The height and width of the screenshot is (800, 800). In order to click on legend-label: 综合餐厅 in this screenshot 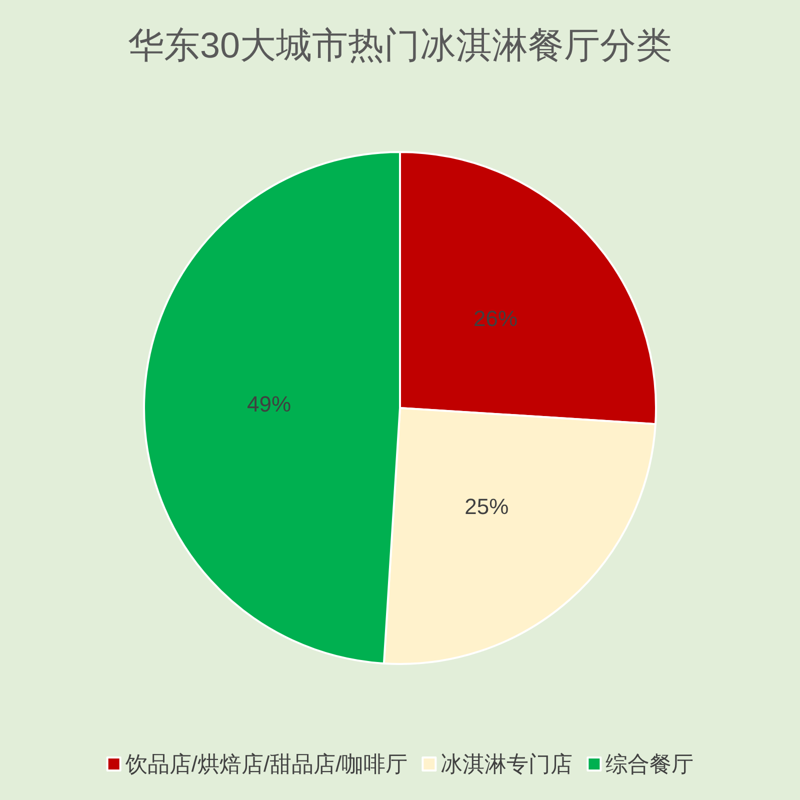, I will do `click(650, 764)`.